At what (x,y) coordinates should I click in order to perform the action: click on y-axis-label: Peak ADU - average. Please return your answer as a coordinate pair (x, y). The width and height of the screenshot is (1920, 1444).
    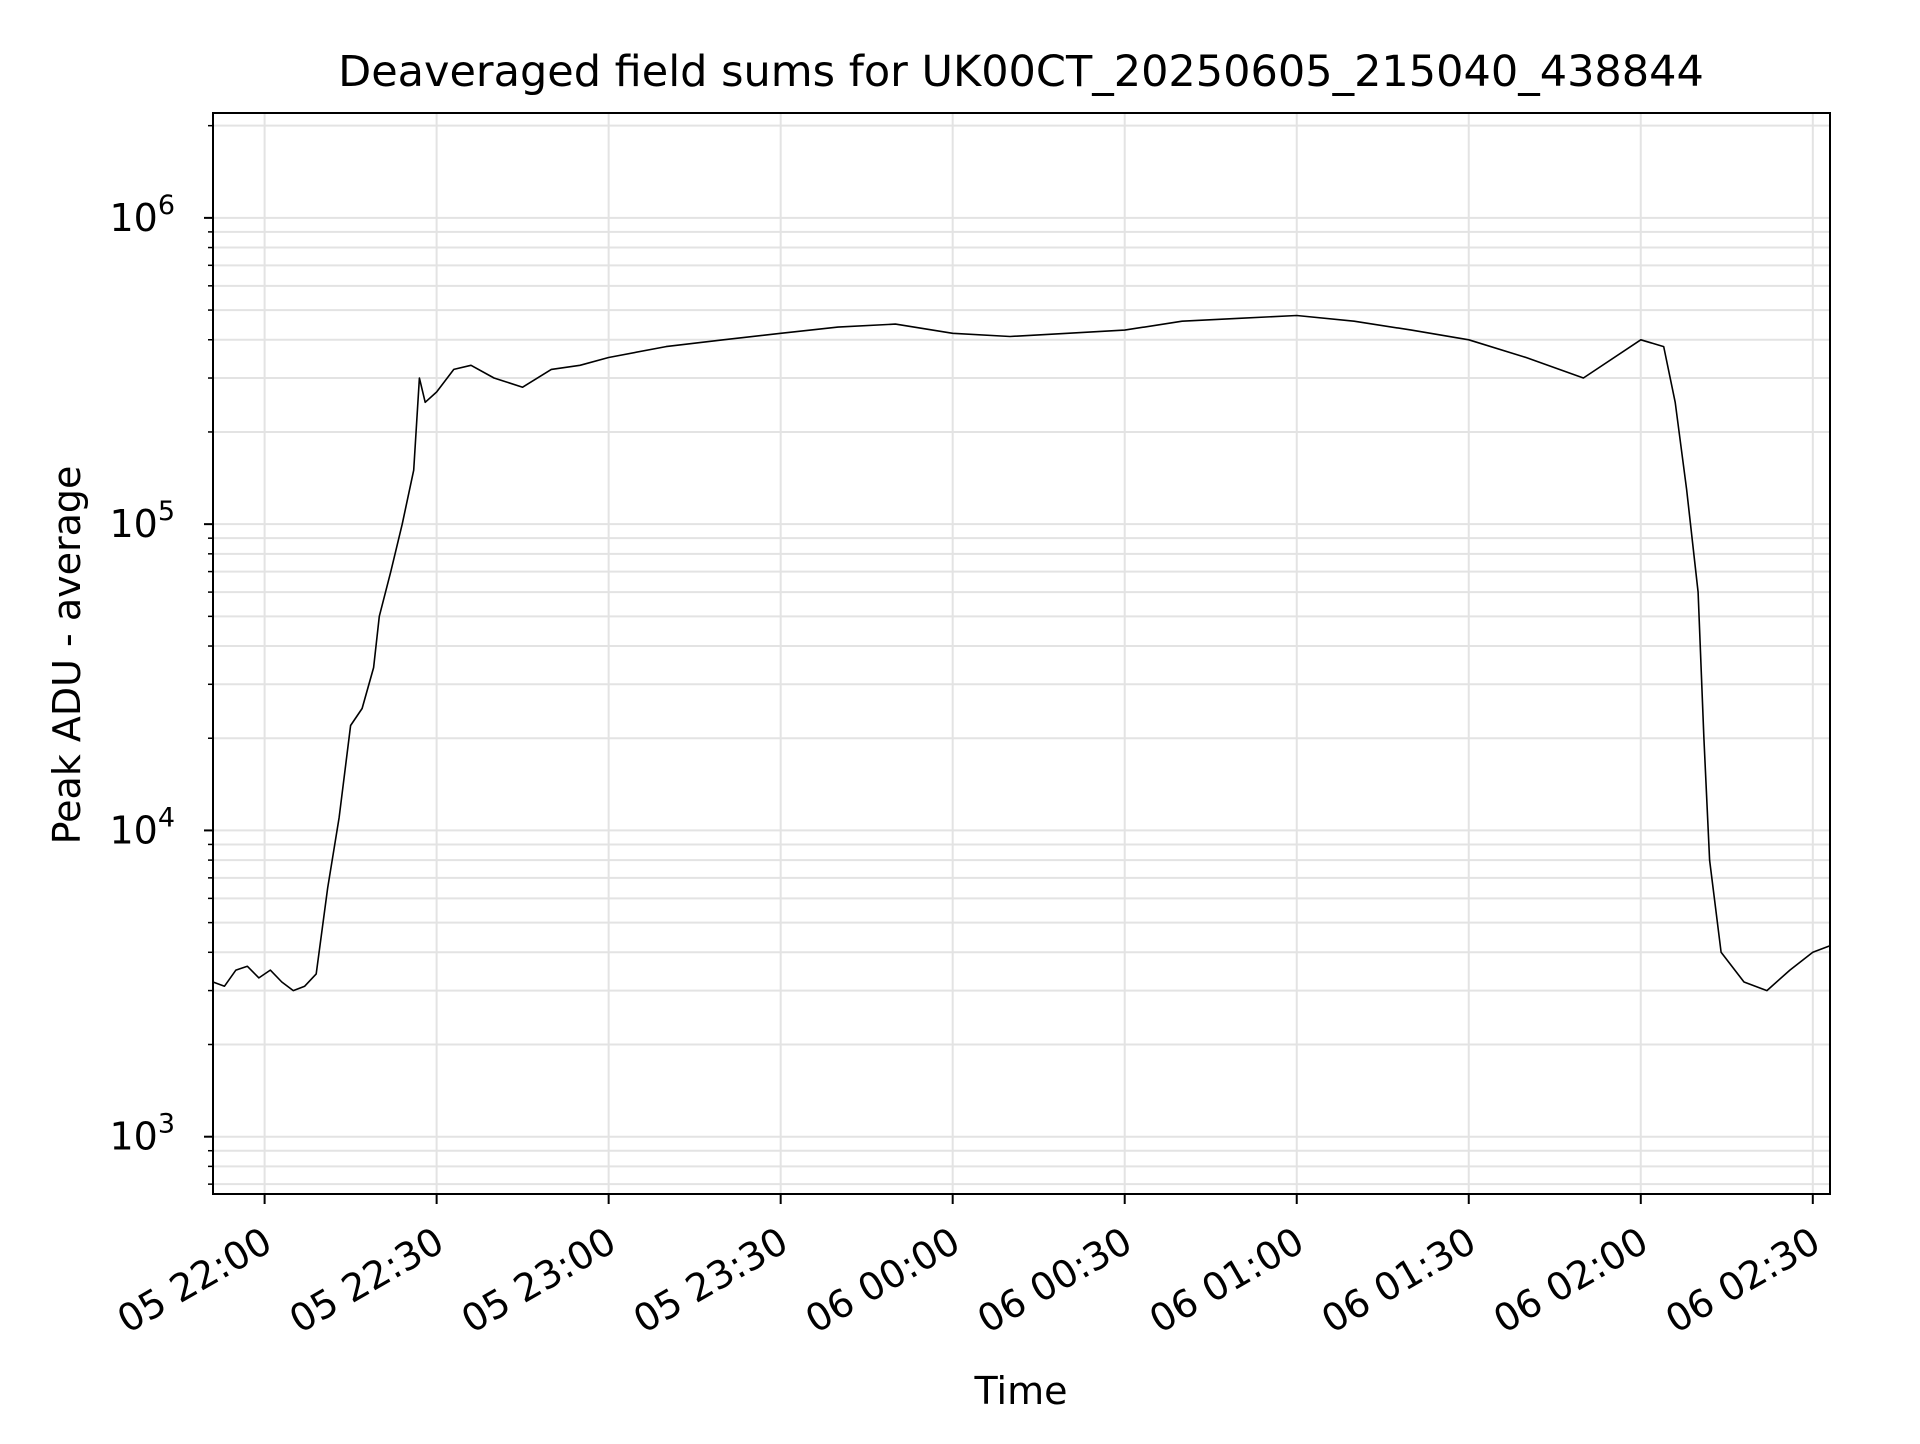
    Looking at the image, I should click on (67, 655).